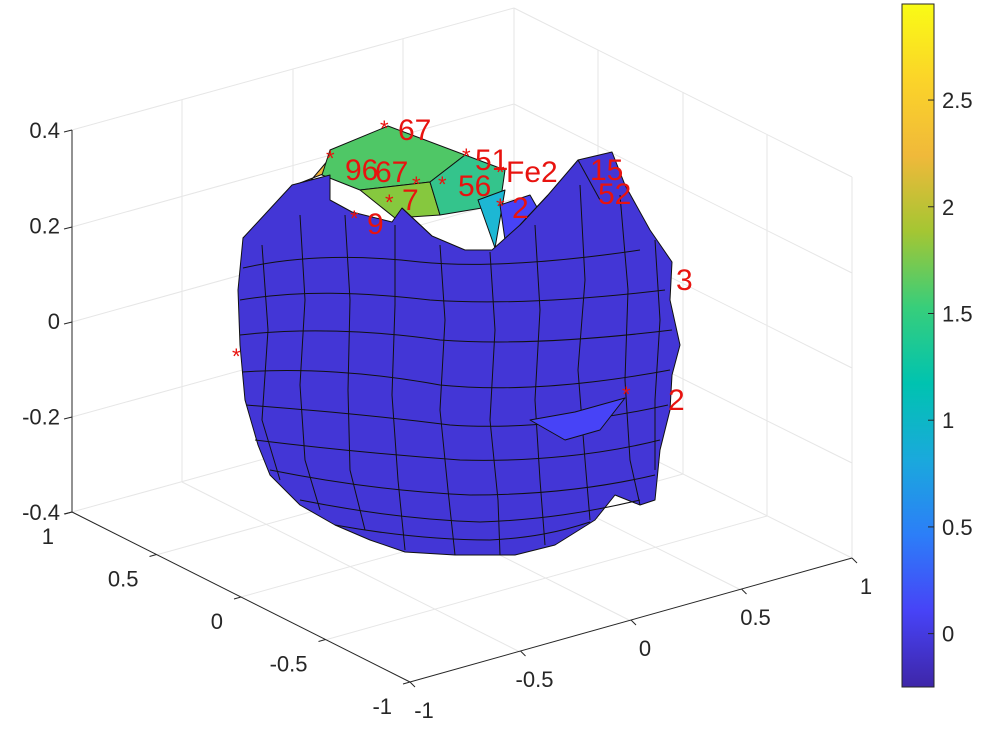  What do you see at coordinates (918, 345) in the screenshot?
I see `colorbar` at bounding box center [918, 345].